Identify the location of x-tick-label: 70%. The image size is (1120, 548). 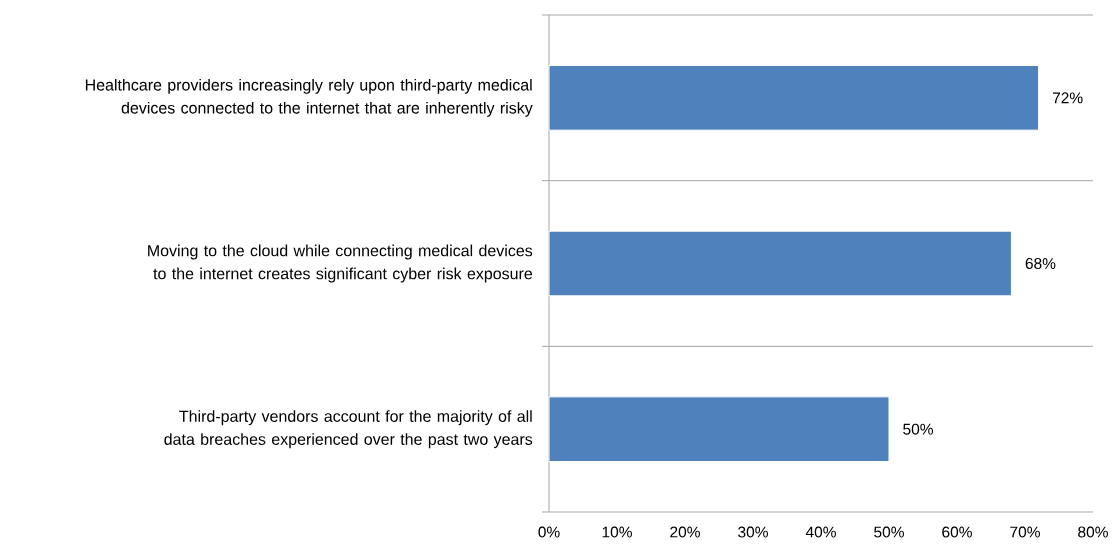
(1025, 532).